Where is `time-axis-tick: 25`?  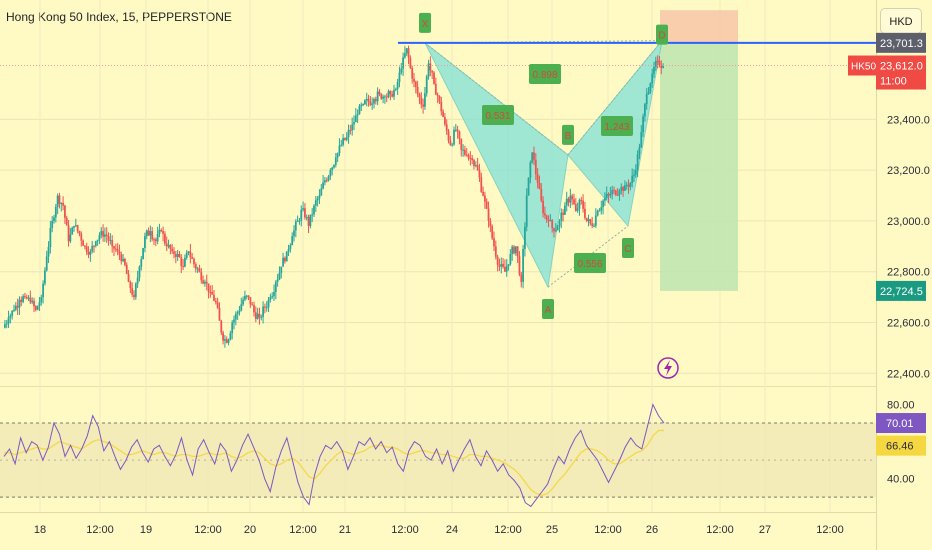 time-axis-tick: 25 is located at coordinates (552, 530).